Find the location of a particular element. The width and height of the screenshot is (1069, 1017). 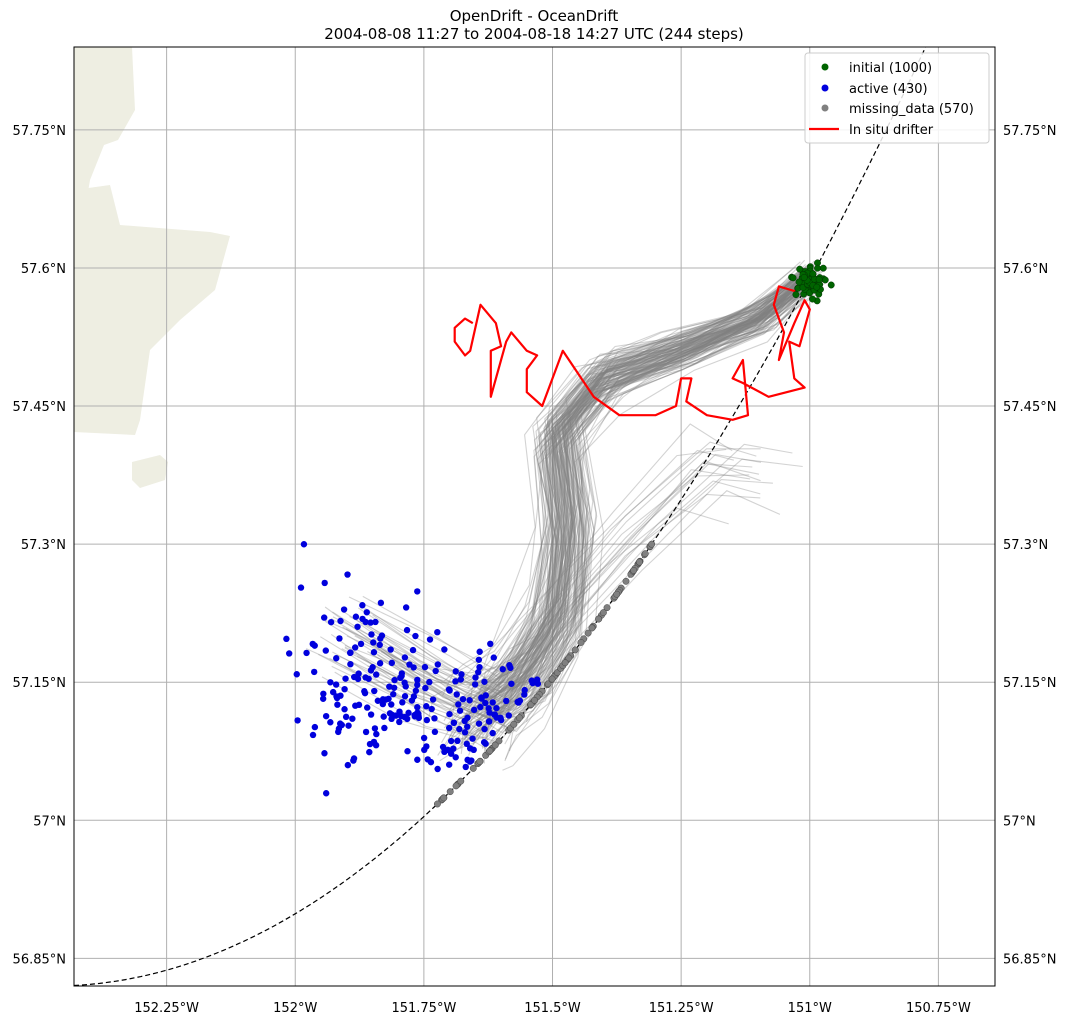

y-tick-label-right: 56.85°N is located at coordinates (1029, 959).